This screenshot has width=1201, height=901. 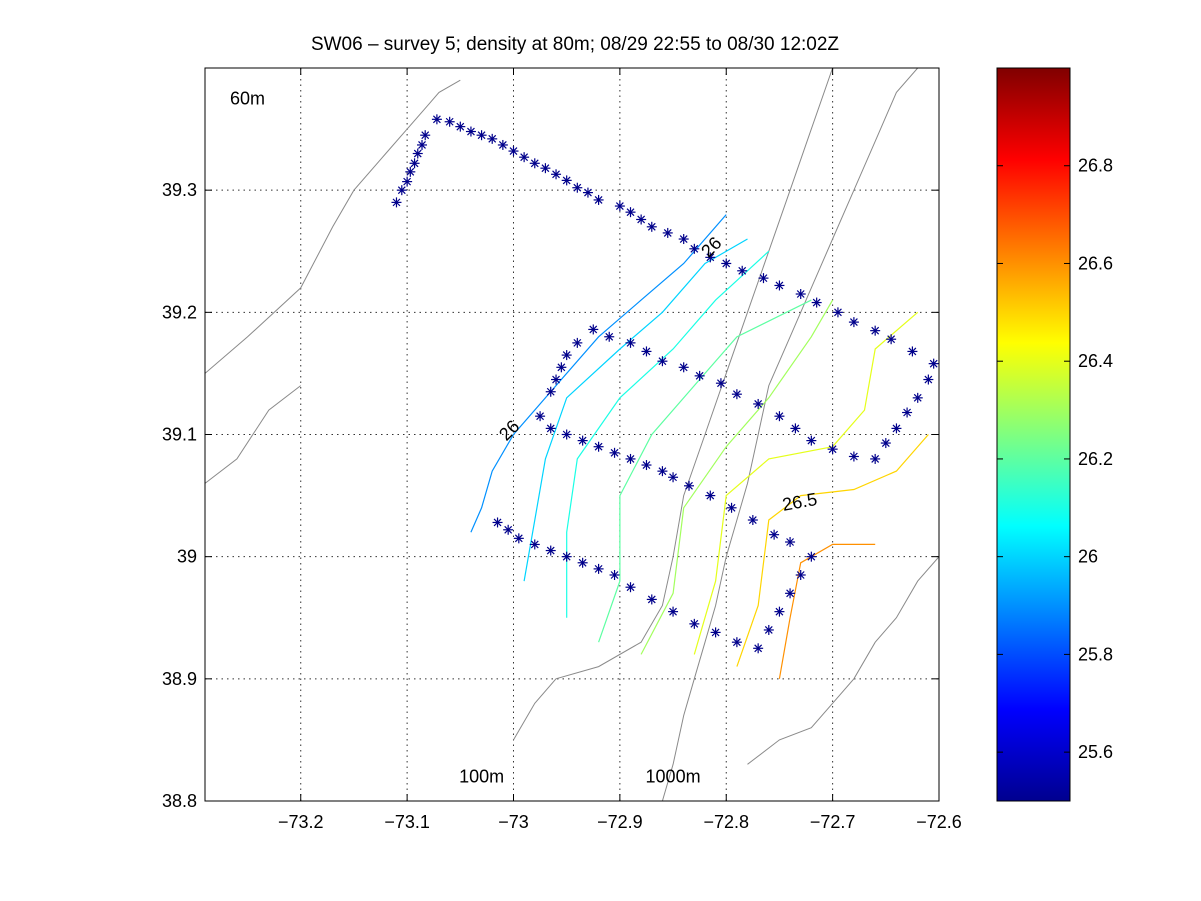 I want to click on y-tick-label: 39.3, so click(x=179, y=190).